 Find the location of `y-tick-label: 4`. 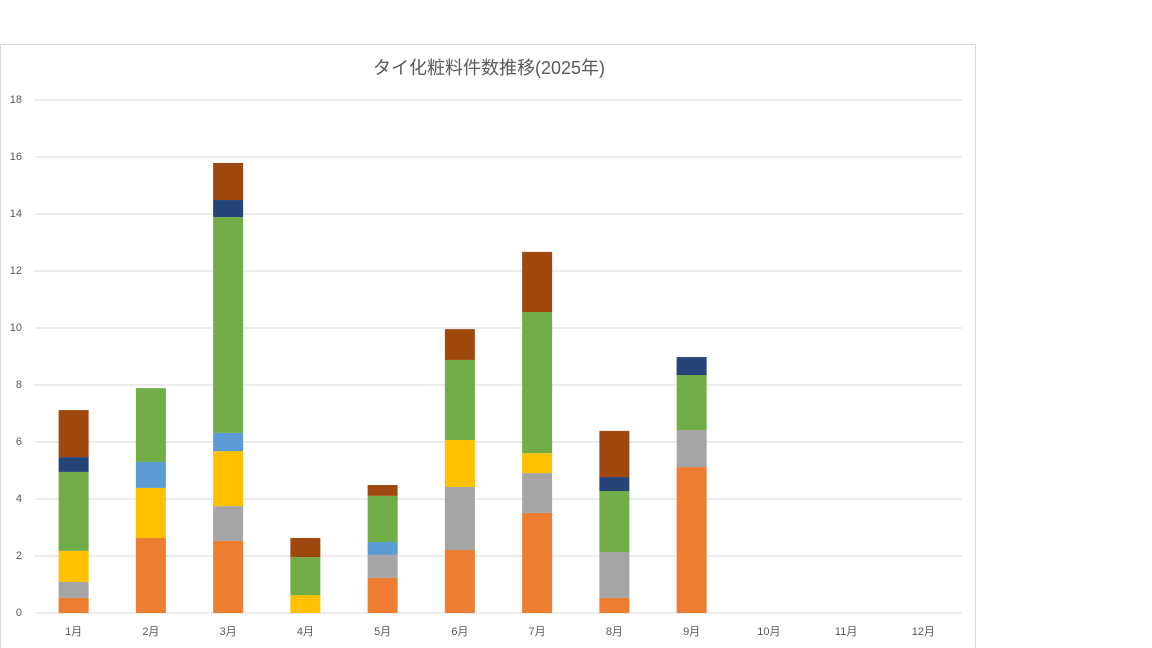

y-tick-label: 4 is located at coordinates (19, 499).